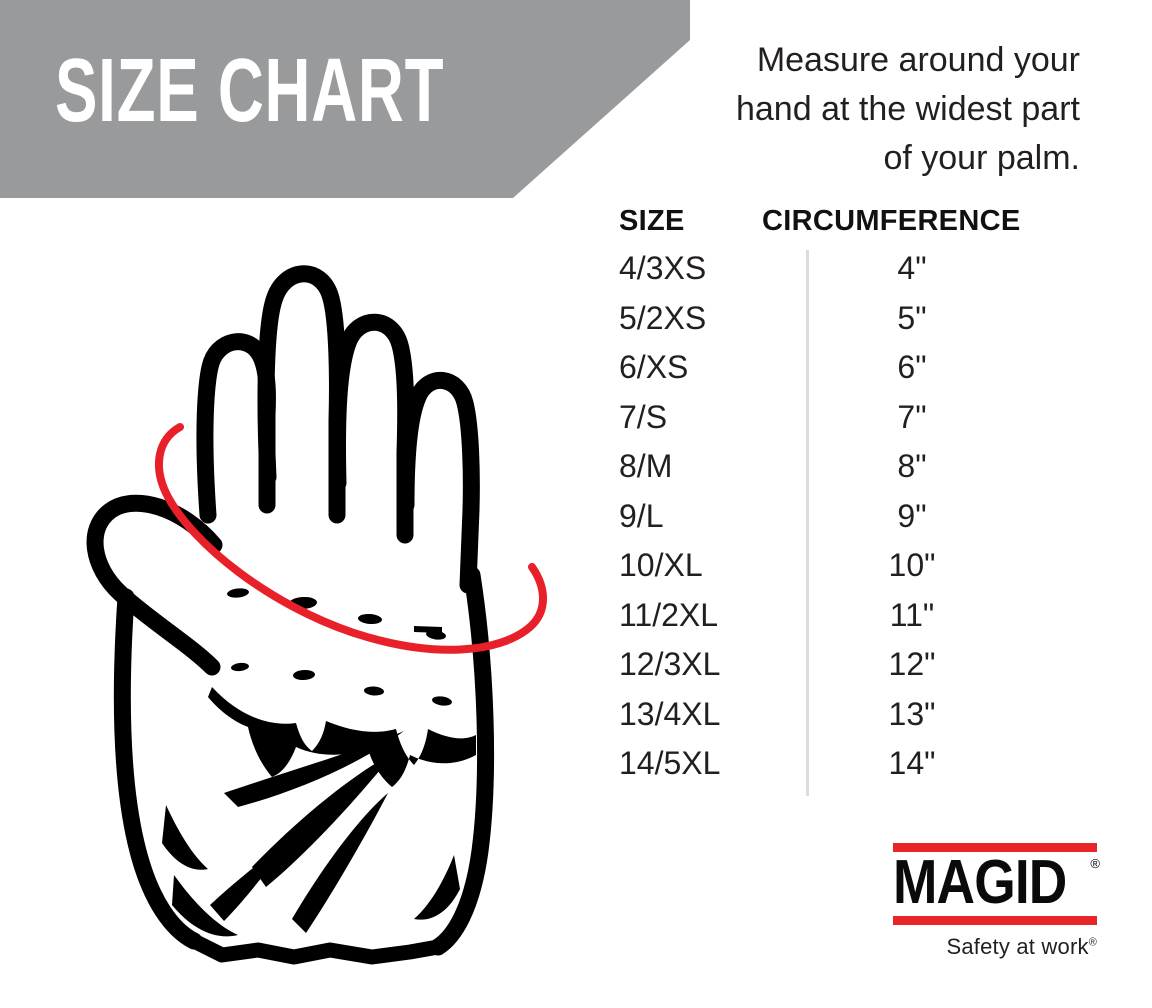 The image size is (1152, 1008). I want to click on cell-circumference: 5", so click(912, 317).